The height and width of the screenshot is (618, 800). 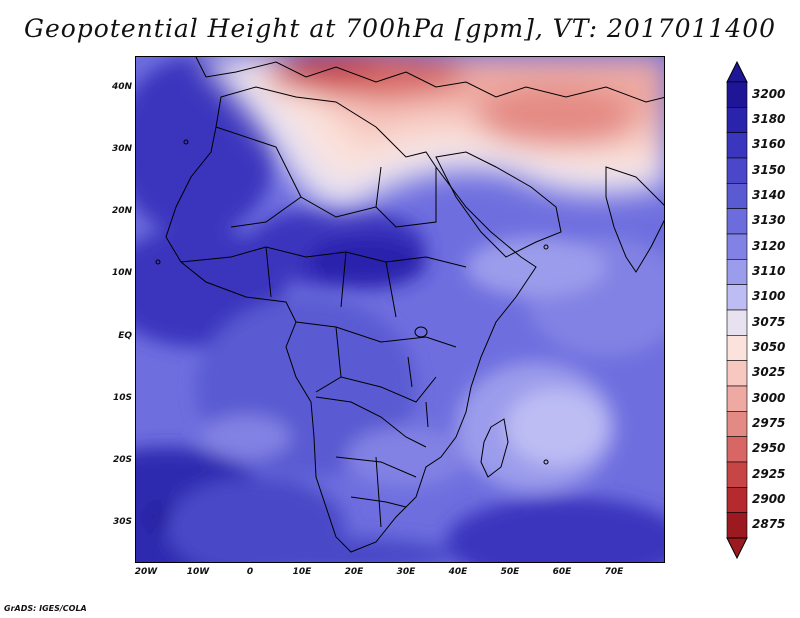 I want to click on colorbar-label: 2900, so click(x=769, y=499).